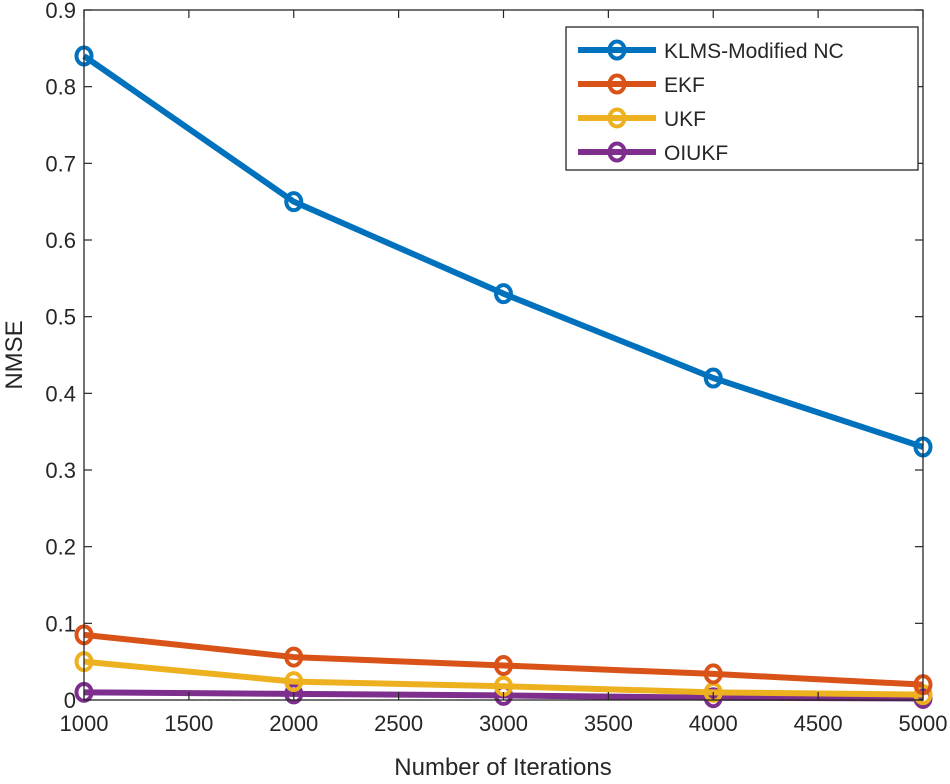  What do you see at coordinates (503, 723) in the screenshot?
I see `x-tick-label: 3000` at bounding box center [503, 723].